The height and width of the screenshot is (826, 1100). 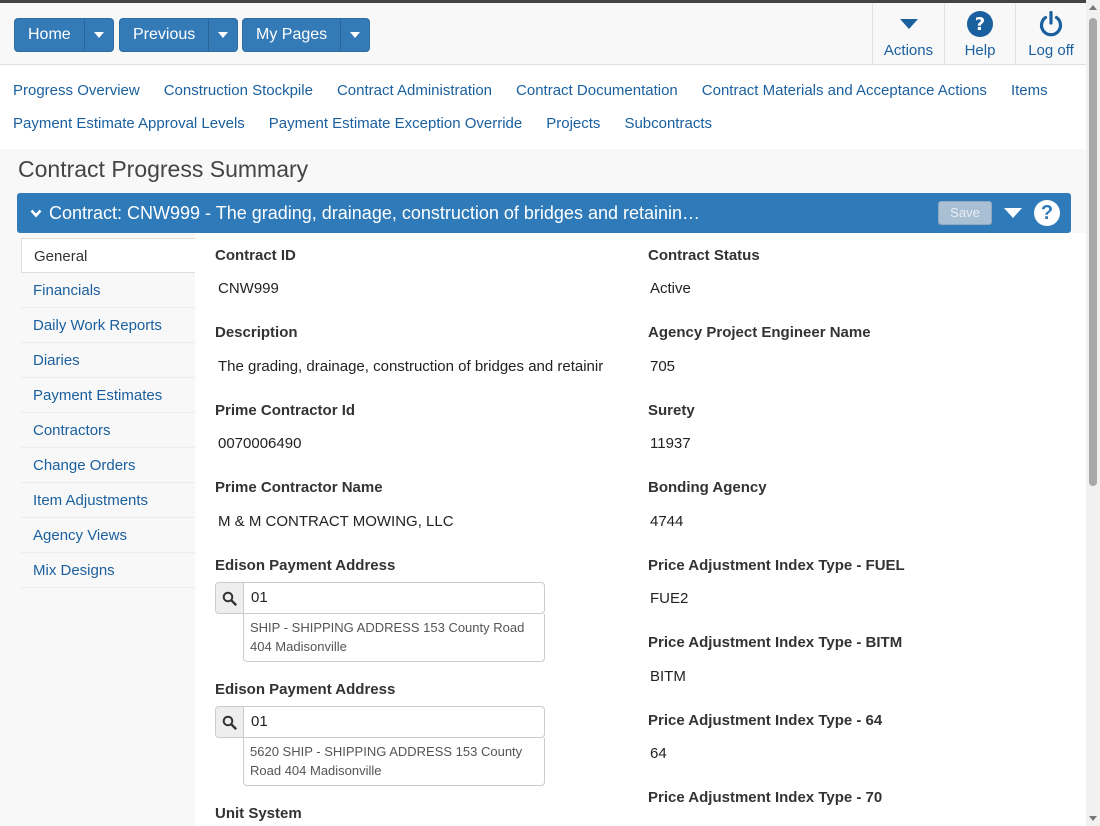 What do you see at coordinates (765, 720) in the screenshot?
I see `pai-64-label: Price Adjustment Index Type - 64` at bounding box center [765, 720].